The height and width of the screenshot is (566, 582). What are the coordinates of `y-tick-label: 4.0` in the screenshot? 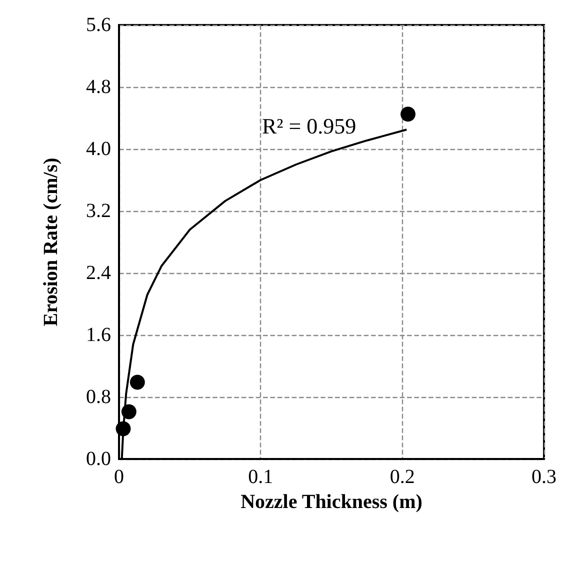 It's located at (98, 149).